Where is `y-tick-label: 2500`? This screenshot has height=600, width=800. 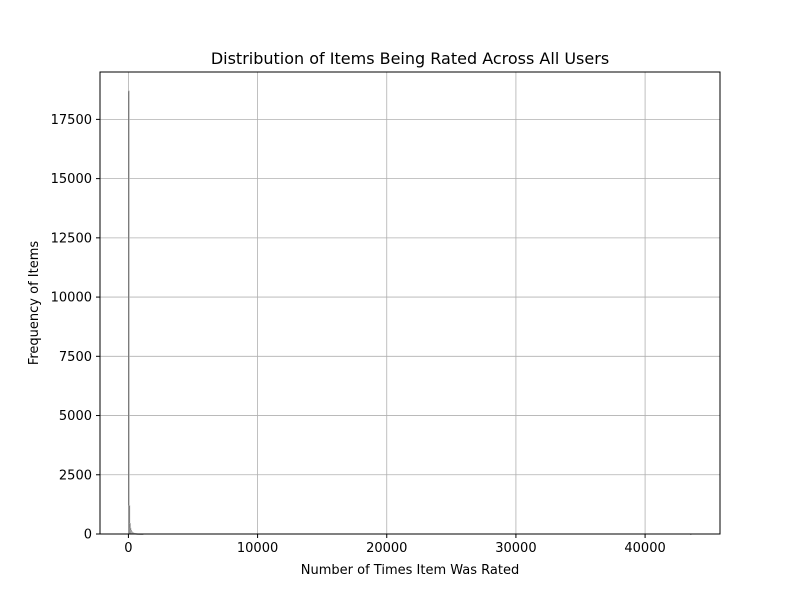
y-tick-label: 2500 is located at coordinates (75, 475).